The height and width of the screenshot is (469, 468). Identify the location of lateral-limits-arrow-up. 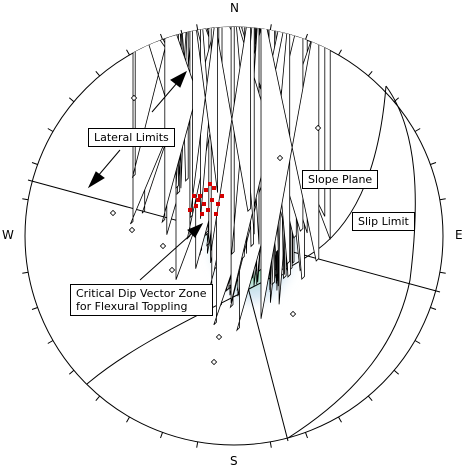
(169, 91).